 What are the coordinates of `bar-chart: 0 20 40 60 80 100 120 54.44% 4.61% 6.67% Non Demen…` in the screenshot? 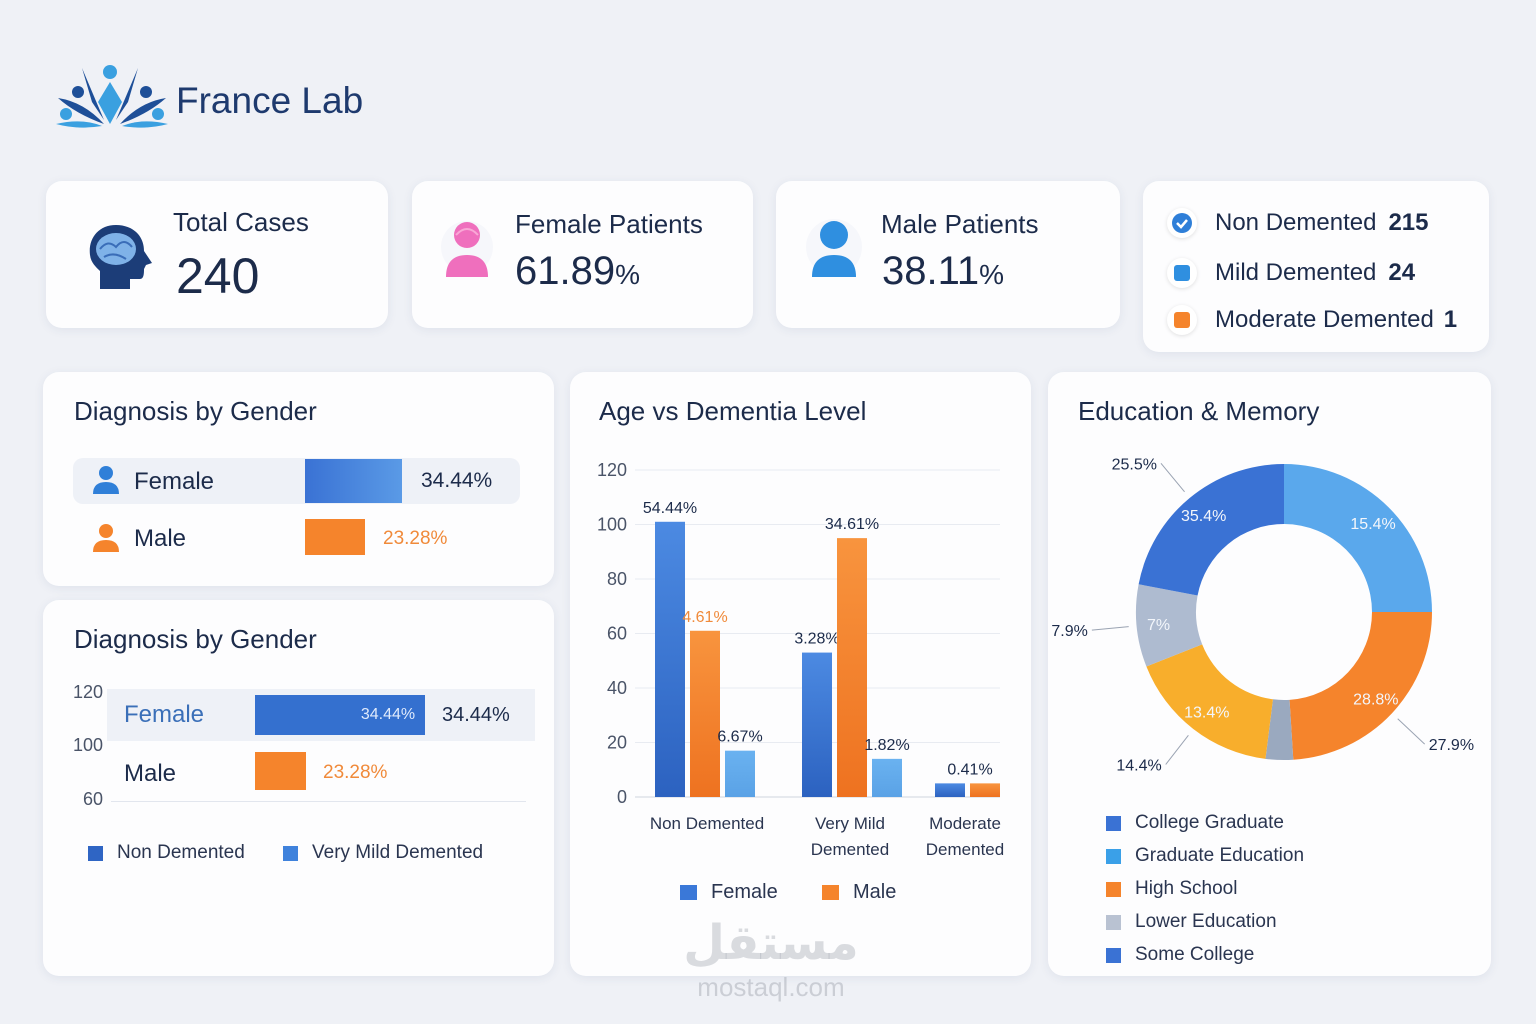 It's located at (800, 659).